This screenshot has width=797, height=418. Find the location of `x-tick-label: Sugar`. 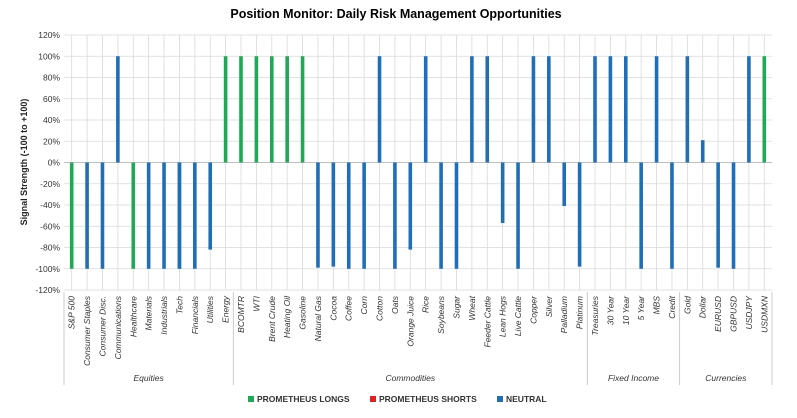

x-tick-label: Sugar is located at coordinates (456, 307).